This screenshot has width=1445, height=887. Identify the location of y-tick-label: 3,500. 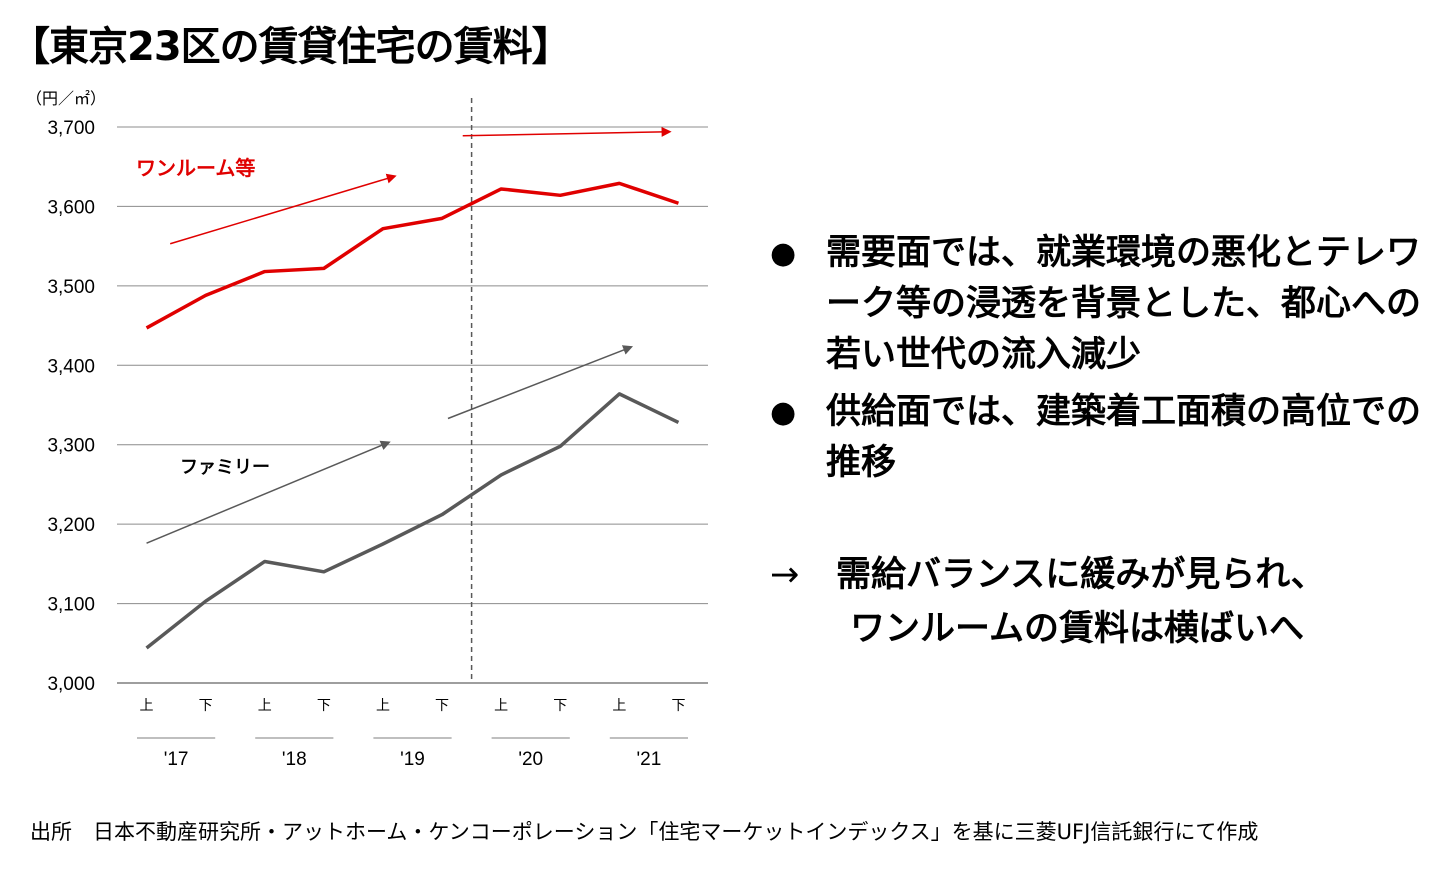
(71, 287).